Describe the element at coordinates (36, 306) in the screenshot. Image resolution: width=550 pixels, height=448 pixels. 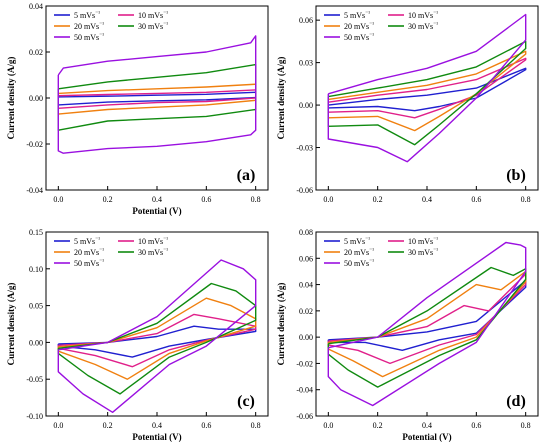
I see `y-tick-label: 0.05` at that location.